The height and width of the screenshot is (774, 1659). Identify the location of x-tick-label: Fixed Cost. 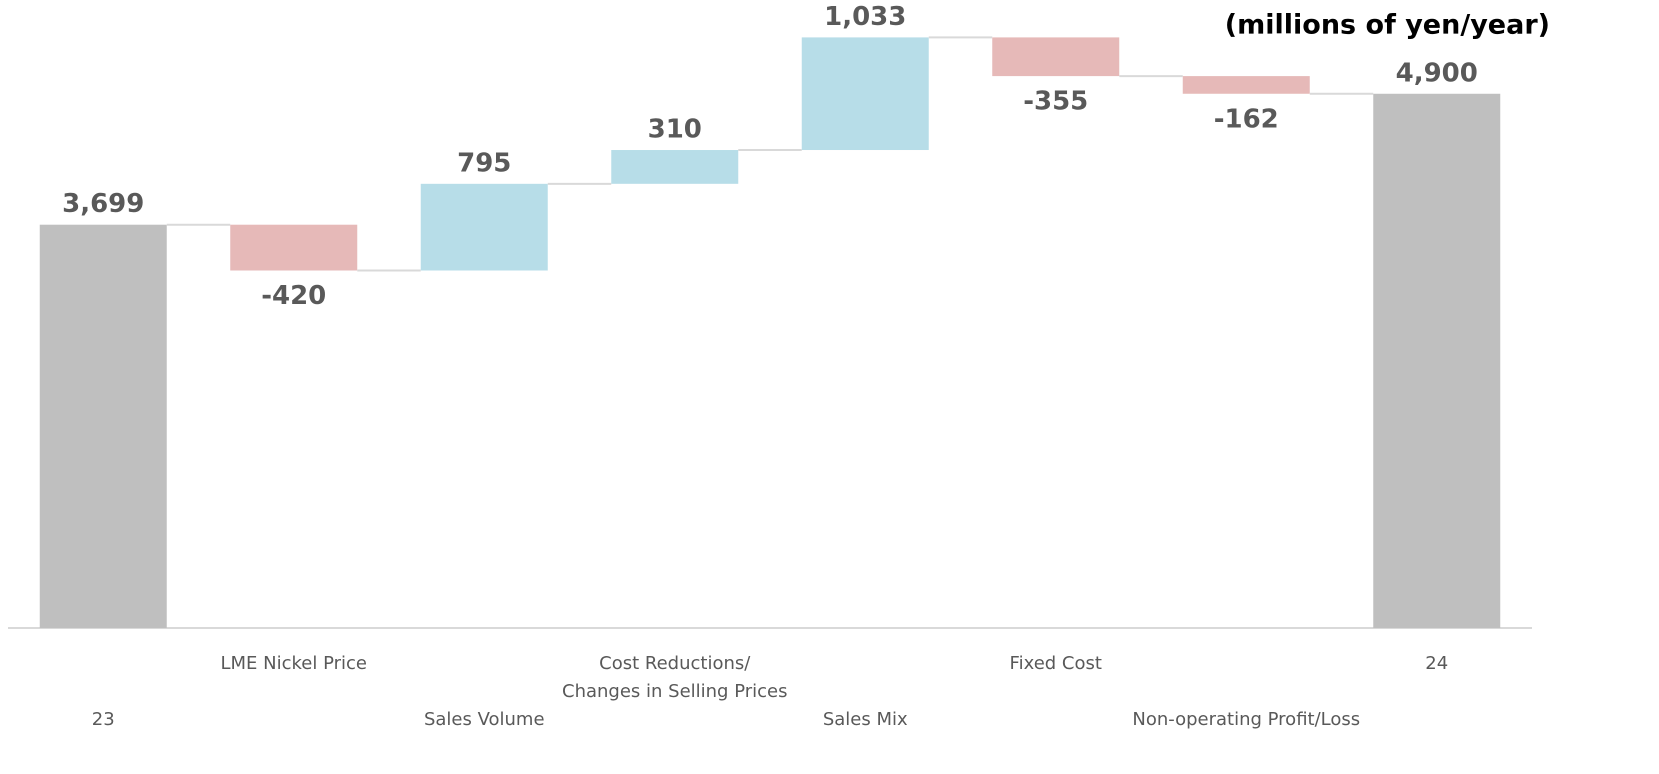
(1055, 663).